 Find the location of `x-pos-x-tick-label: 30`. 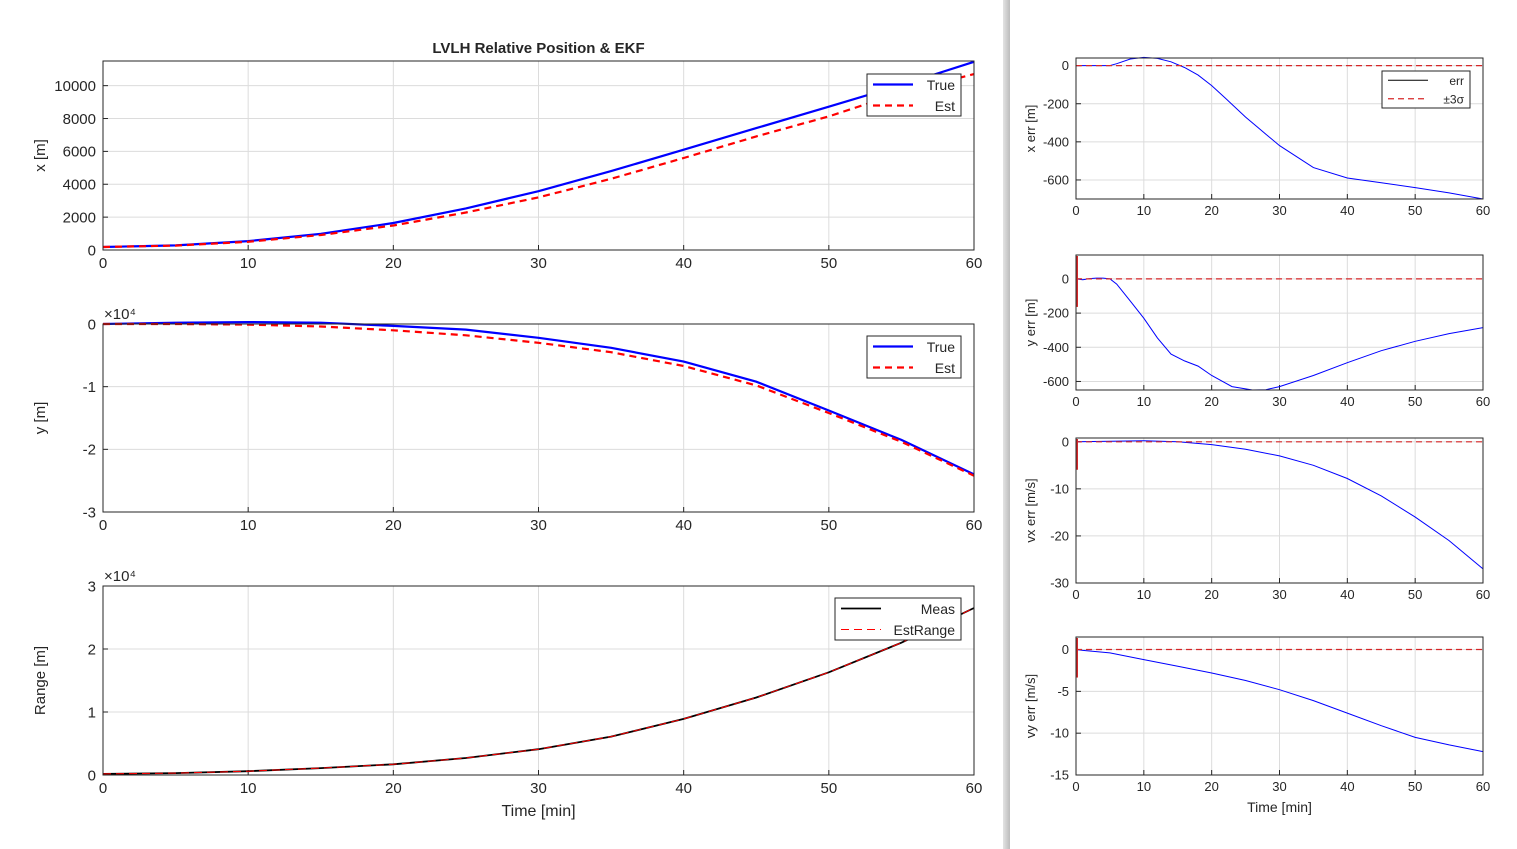

x-pos-x-tick-label: 30 is located at coordinates (538, 263).